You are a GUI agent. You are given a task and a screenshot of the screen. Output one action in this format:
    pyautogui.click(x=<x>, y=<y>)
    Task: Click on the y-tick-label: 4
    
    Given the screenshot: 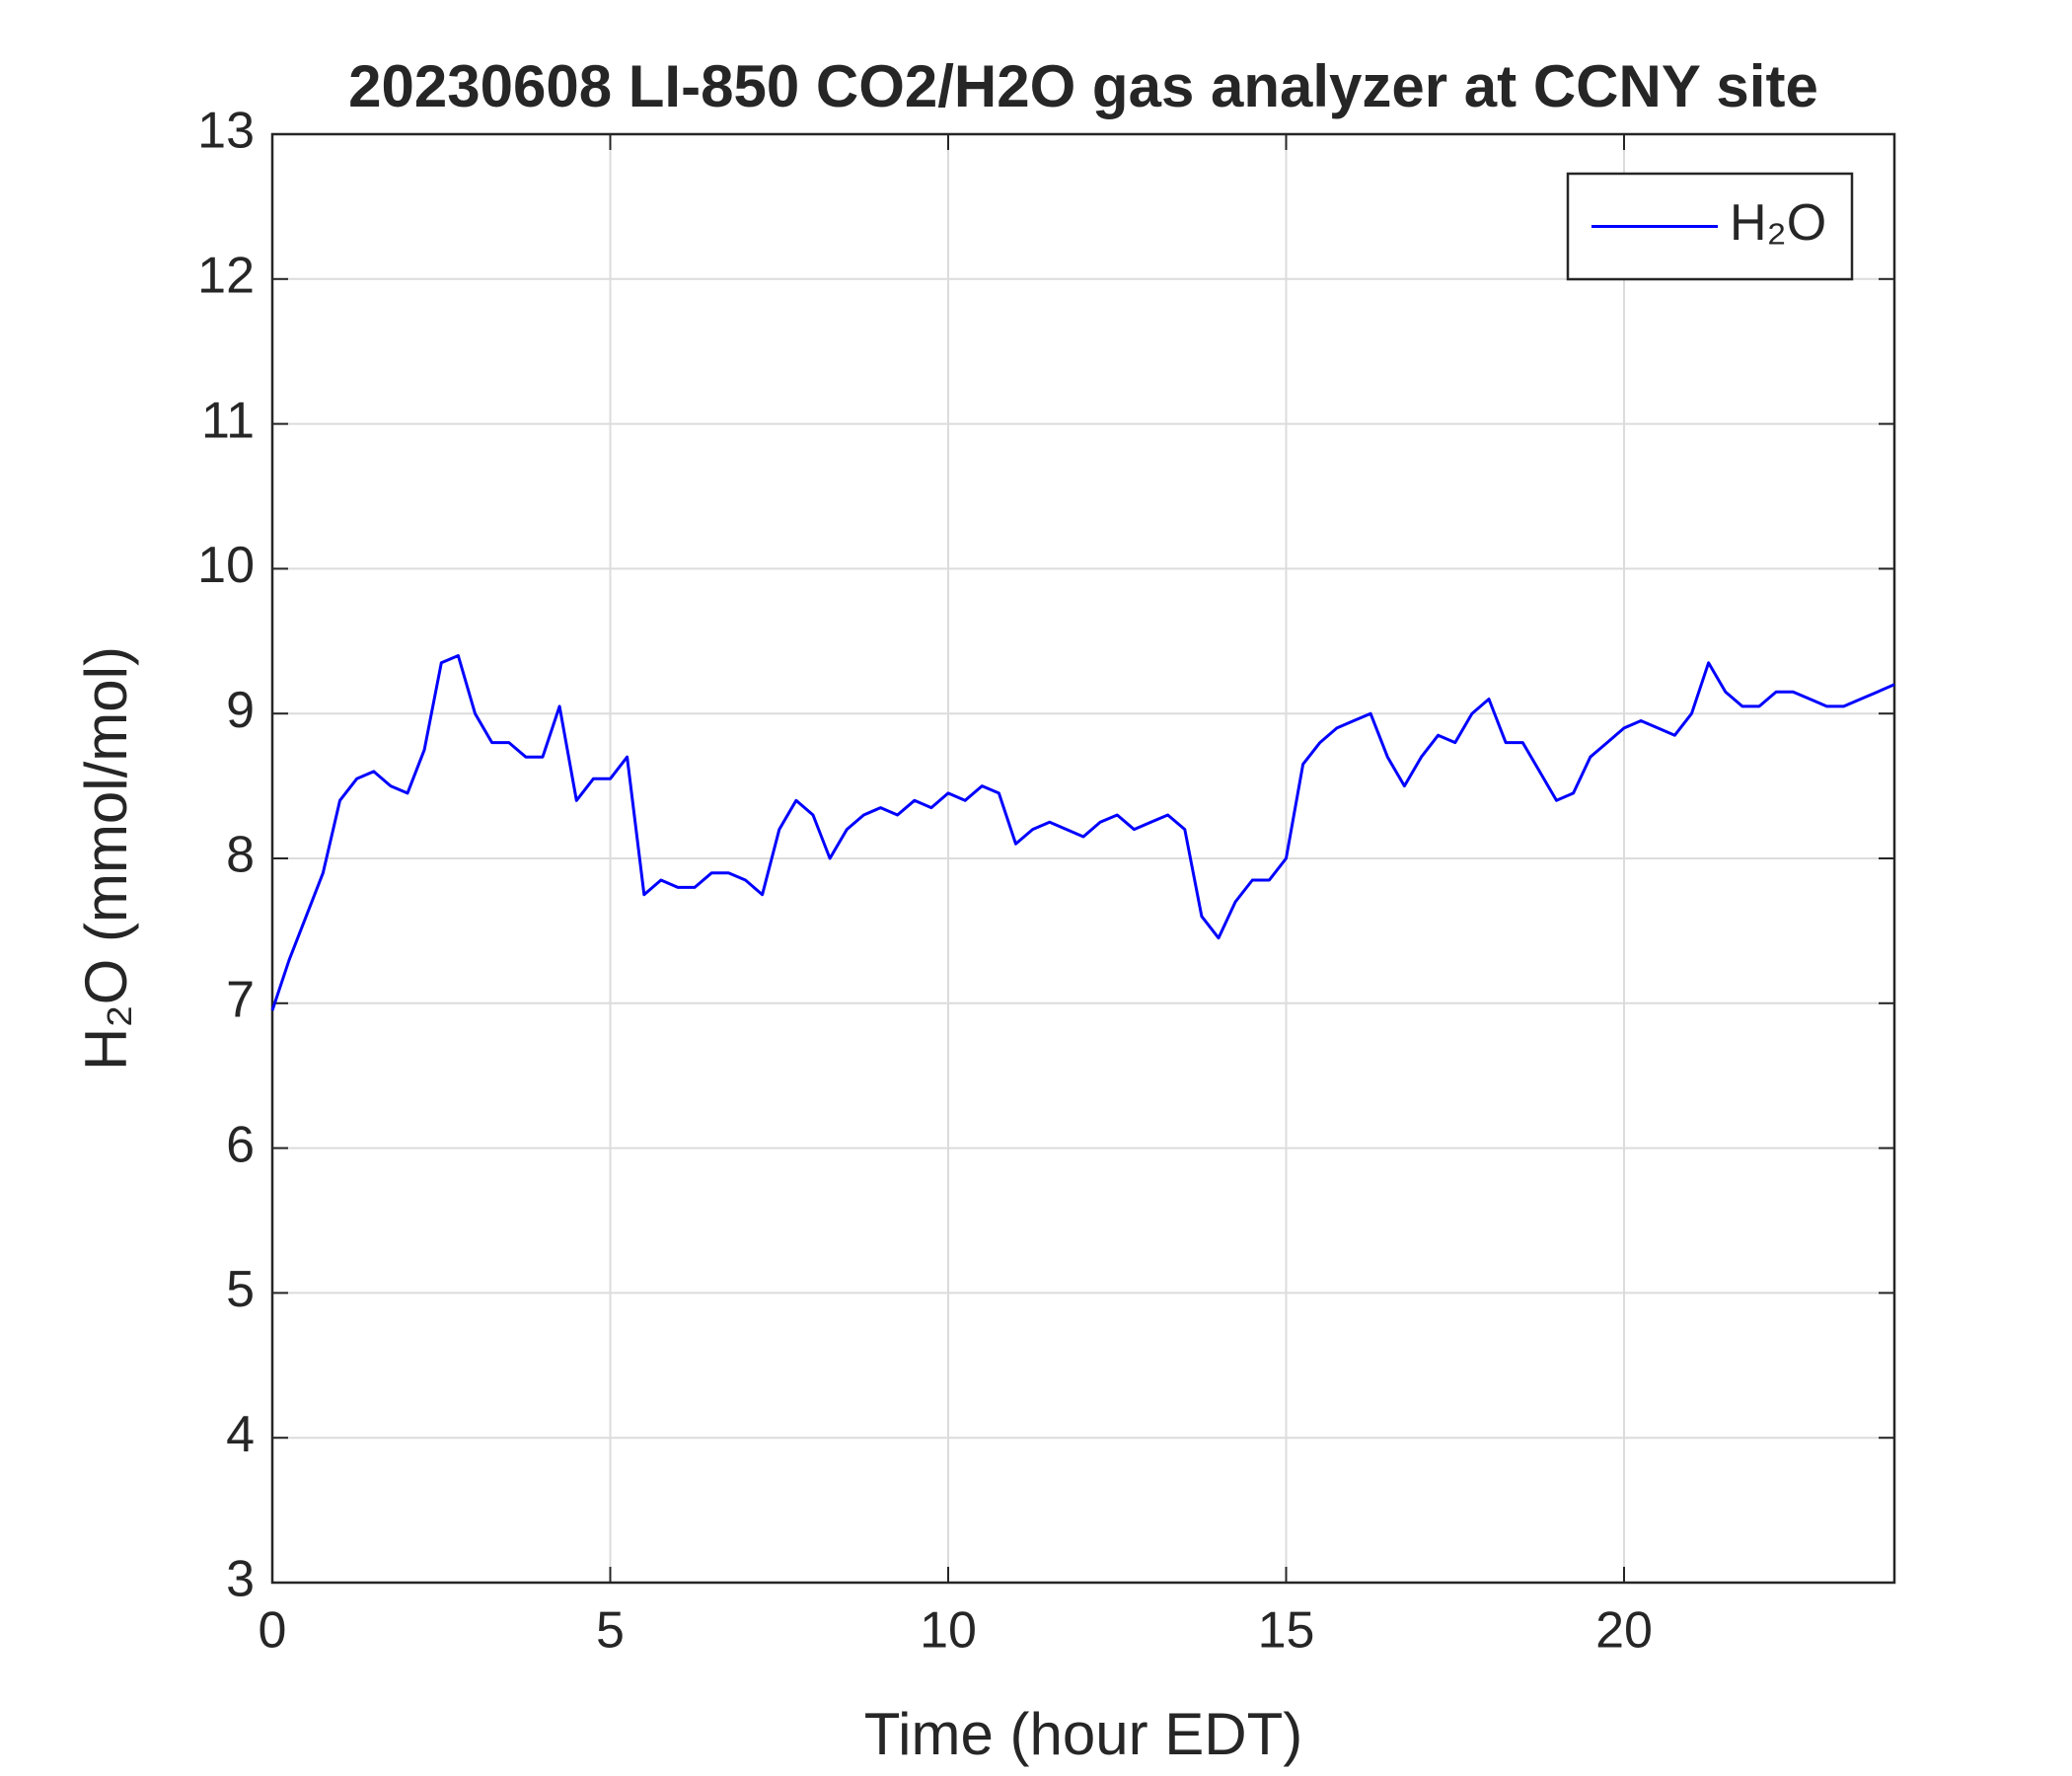 What is the action you would take?
    pyautogui.click(x=241, y=1435)
    